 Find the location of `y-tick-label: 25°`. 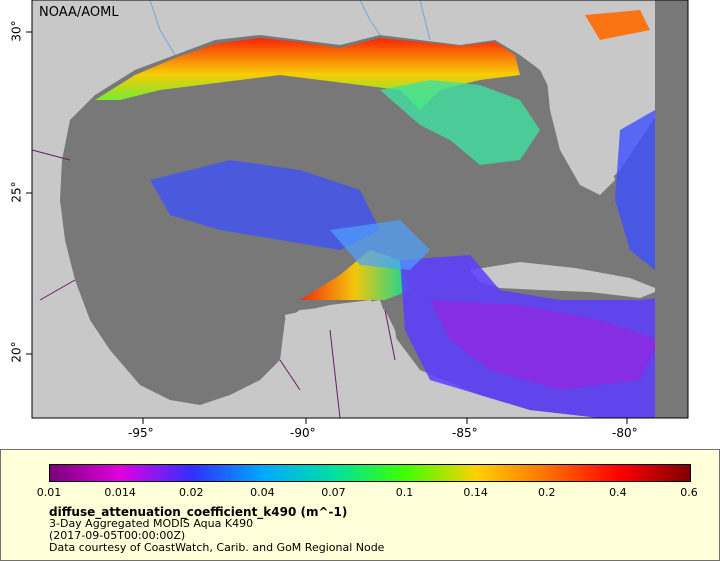

y-tick-label: 25° is located at coordinates (16, 192).